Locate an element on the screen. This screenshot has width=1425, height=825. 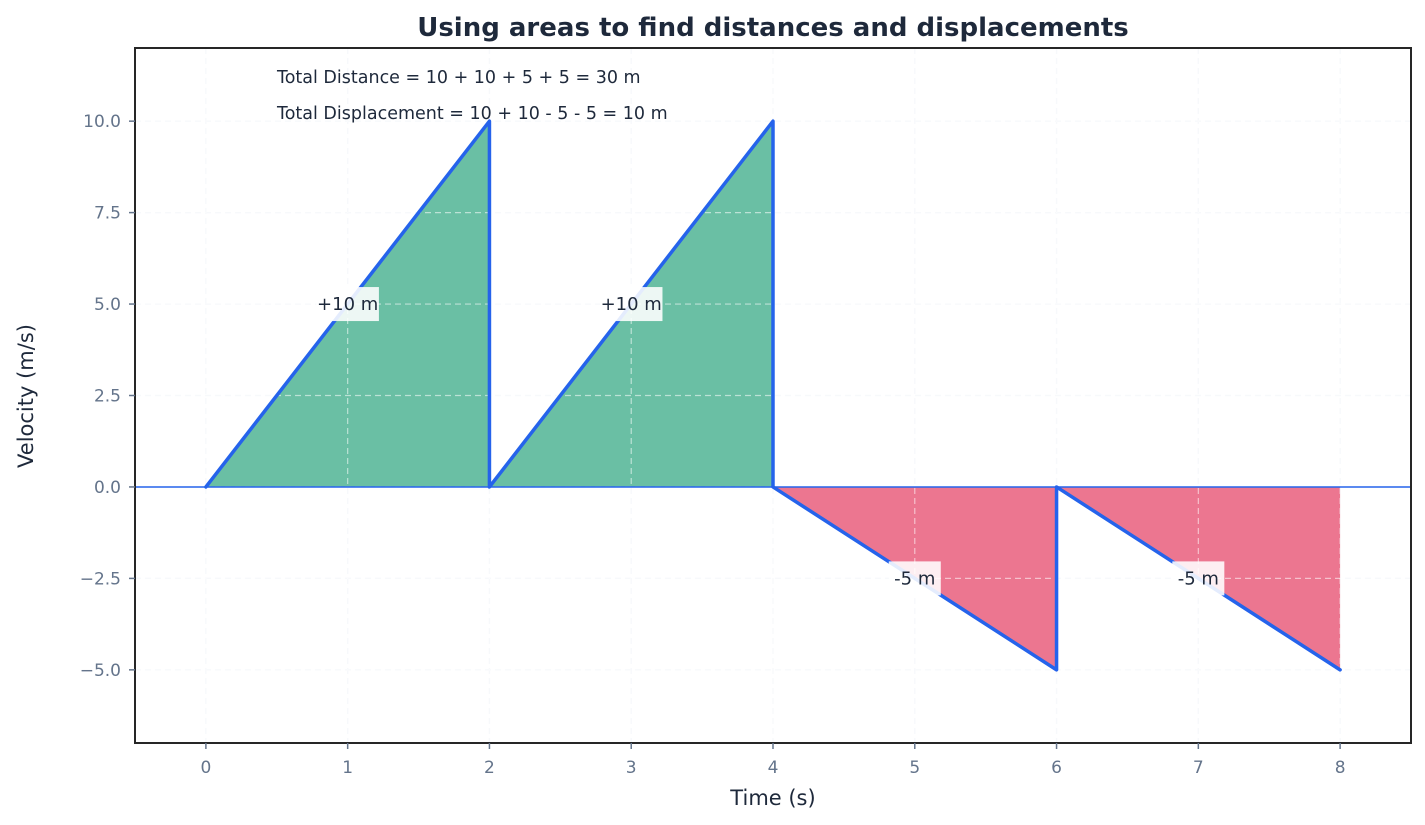
x-tick-label: 4 is located at coordinates (773, 768).